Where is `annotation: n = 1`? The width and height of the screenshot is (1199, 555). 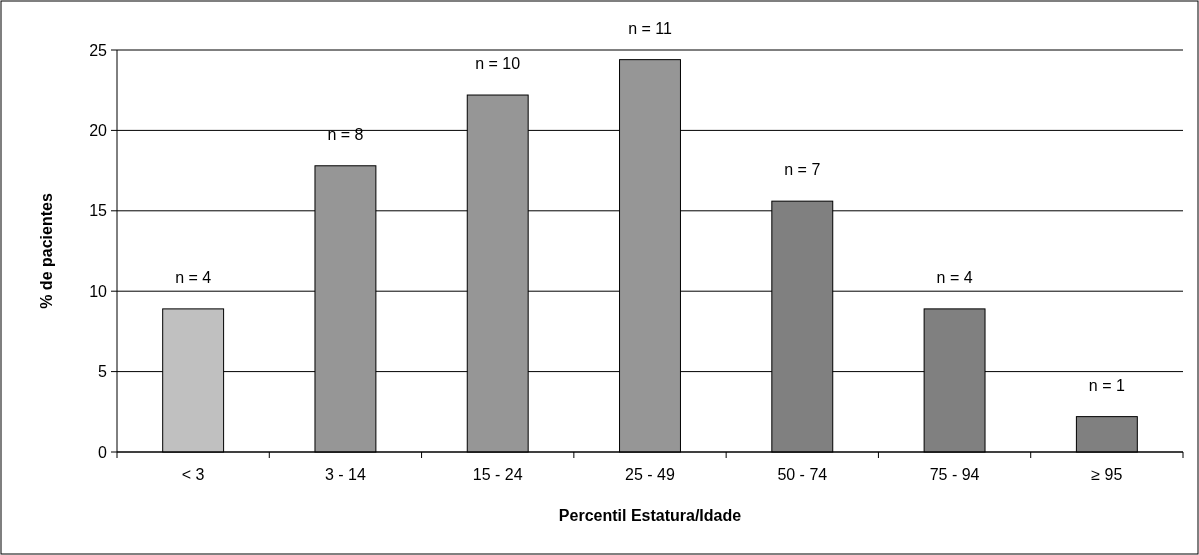 annotation: n = 1 is located at coordinates (1106, 385).